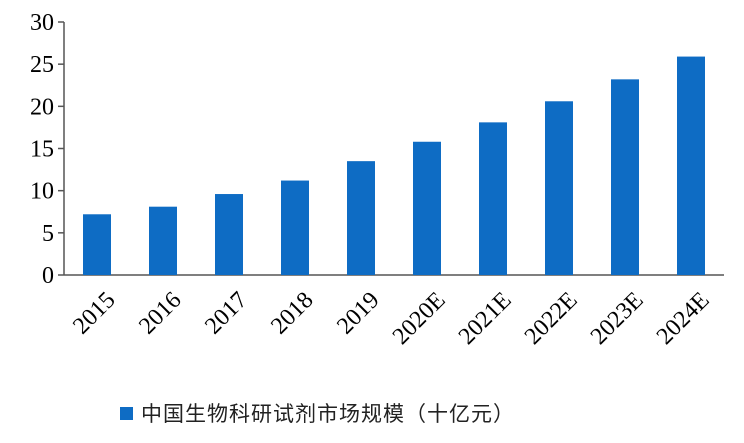  Describe the element at coordinates (126, 413) in the screenshot. I see `legend-swatch` at that location.